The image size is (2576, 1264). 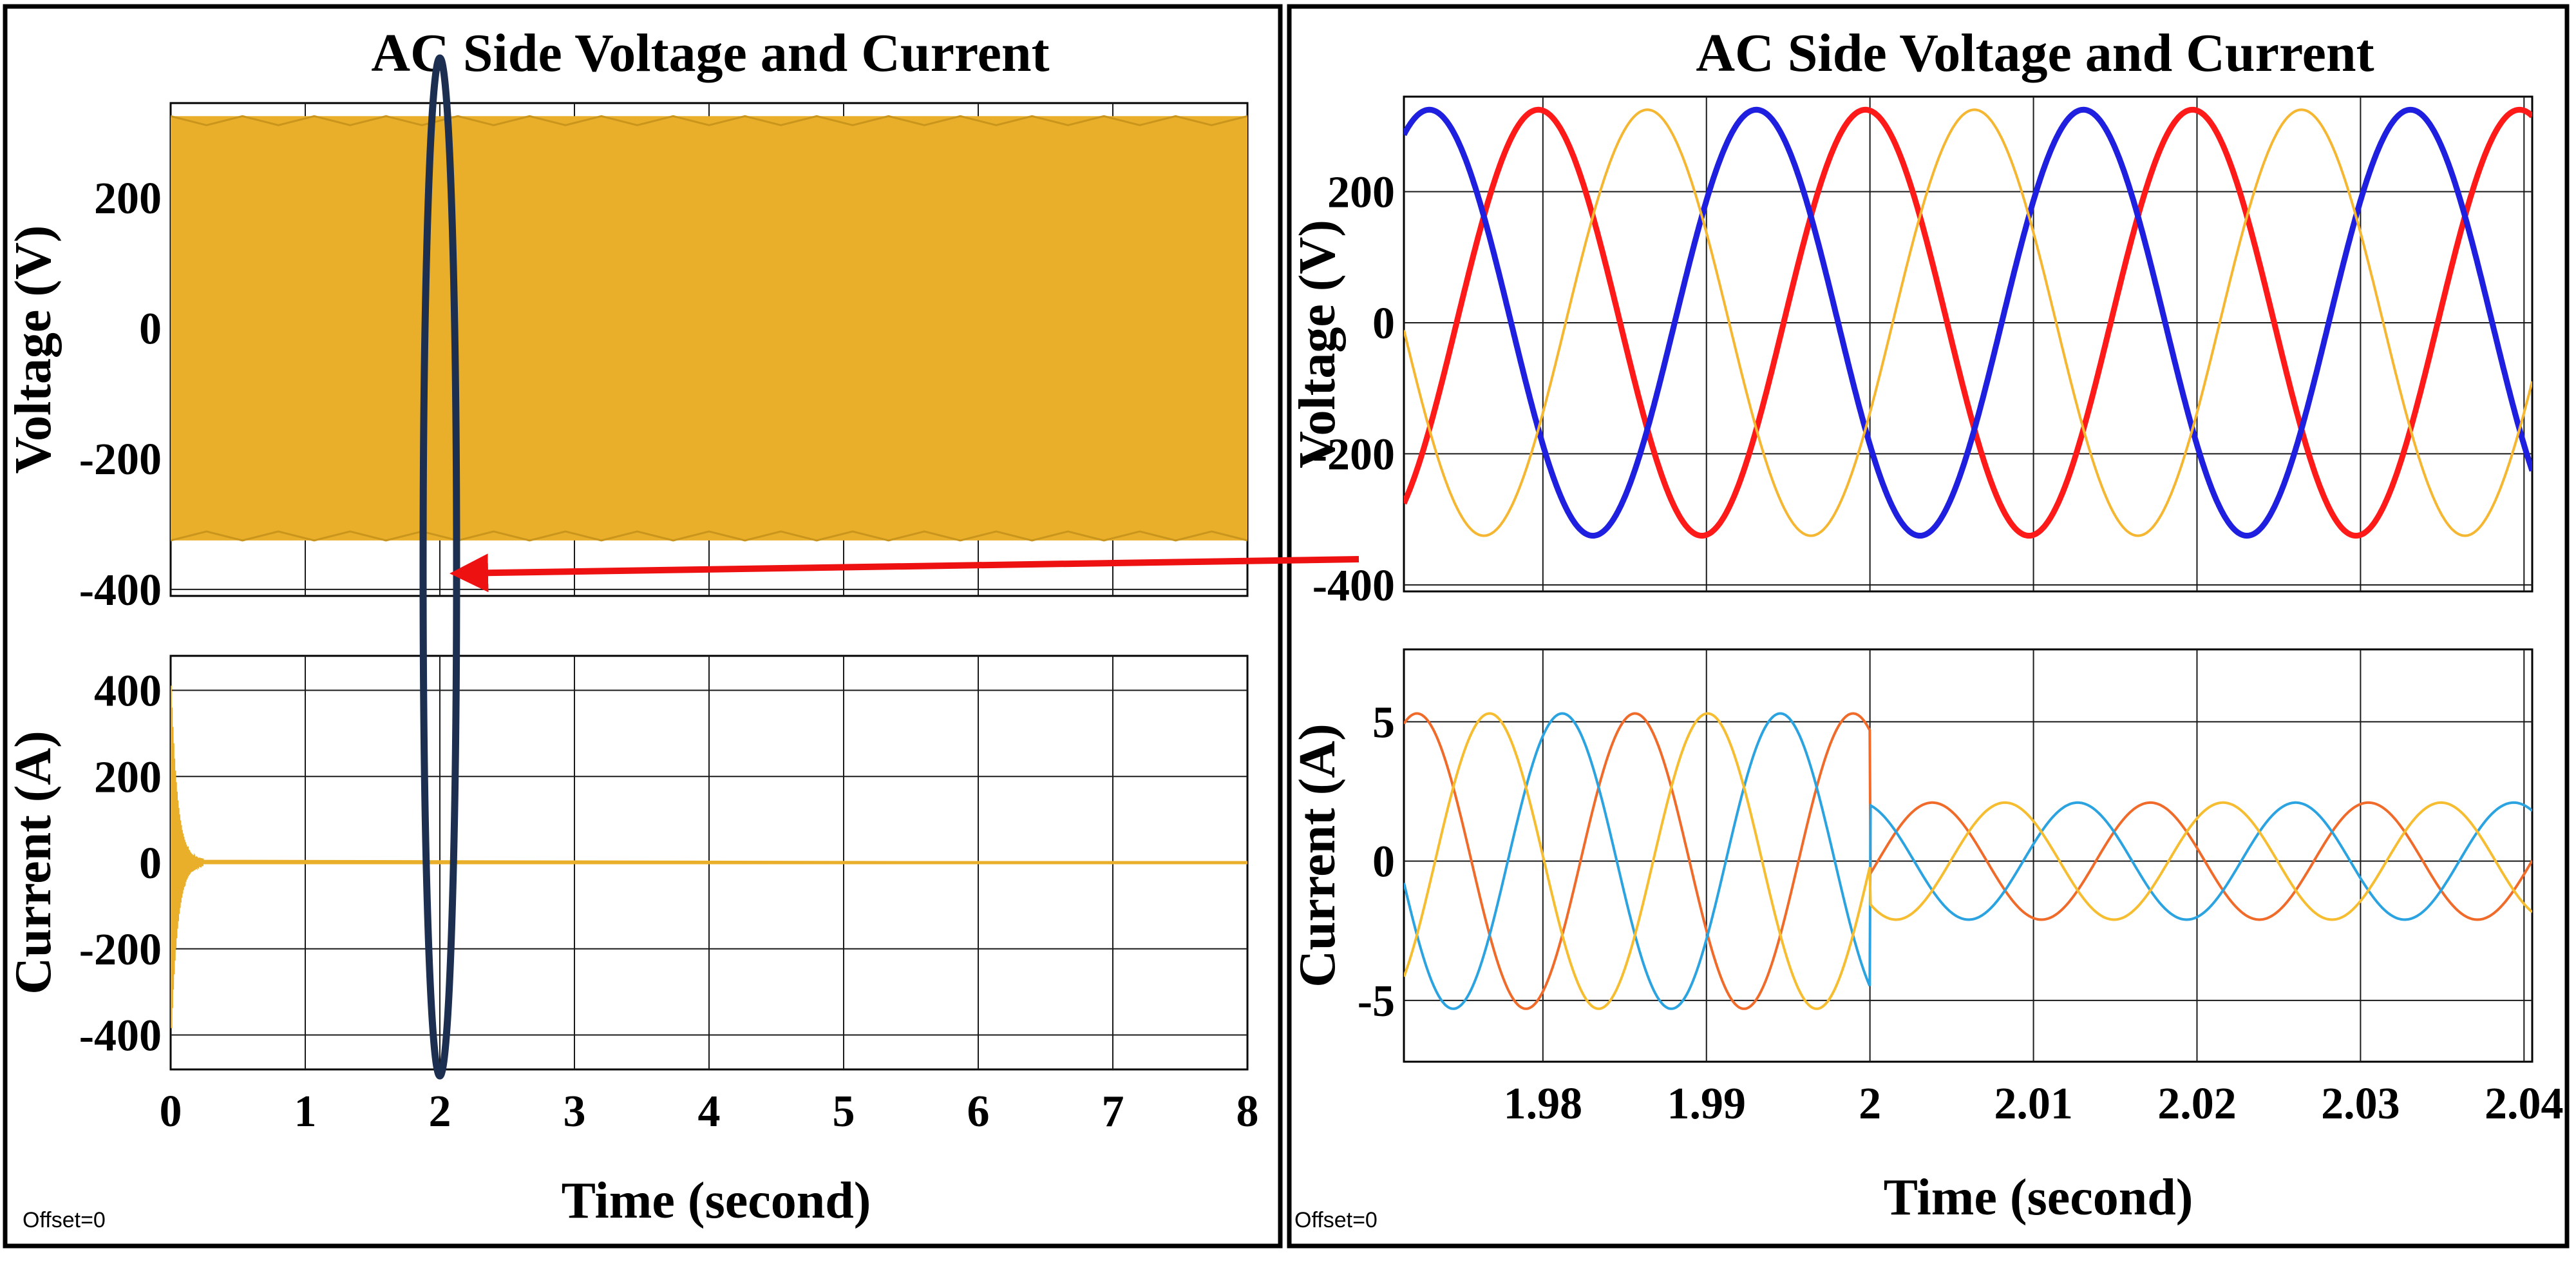 I want to click on right-current-grid, so click(x=1968, y=855).